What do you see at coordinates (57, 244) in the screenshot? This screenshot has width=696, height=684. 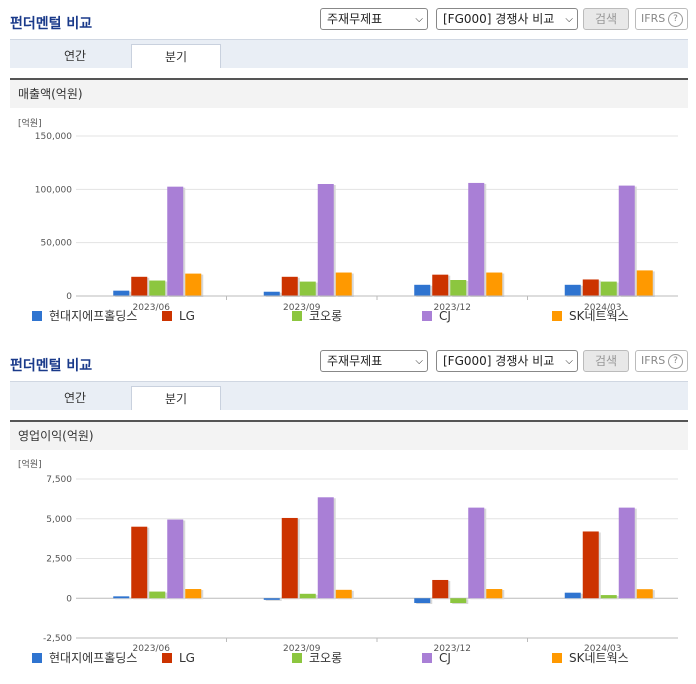 I see `y-tick-label: 50,000` at bounding box center [57, 244].